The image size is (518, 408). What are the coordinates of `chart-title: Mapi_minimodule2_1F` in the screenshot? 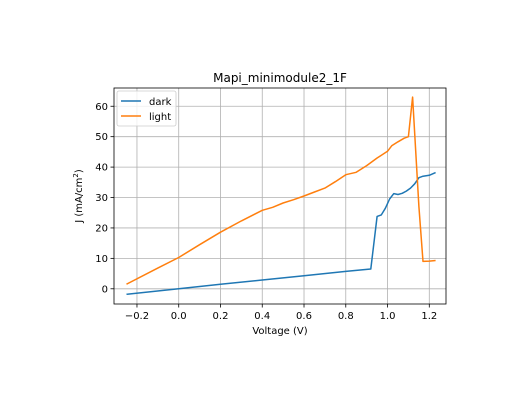 It's located at (280, 78).